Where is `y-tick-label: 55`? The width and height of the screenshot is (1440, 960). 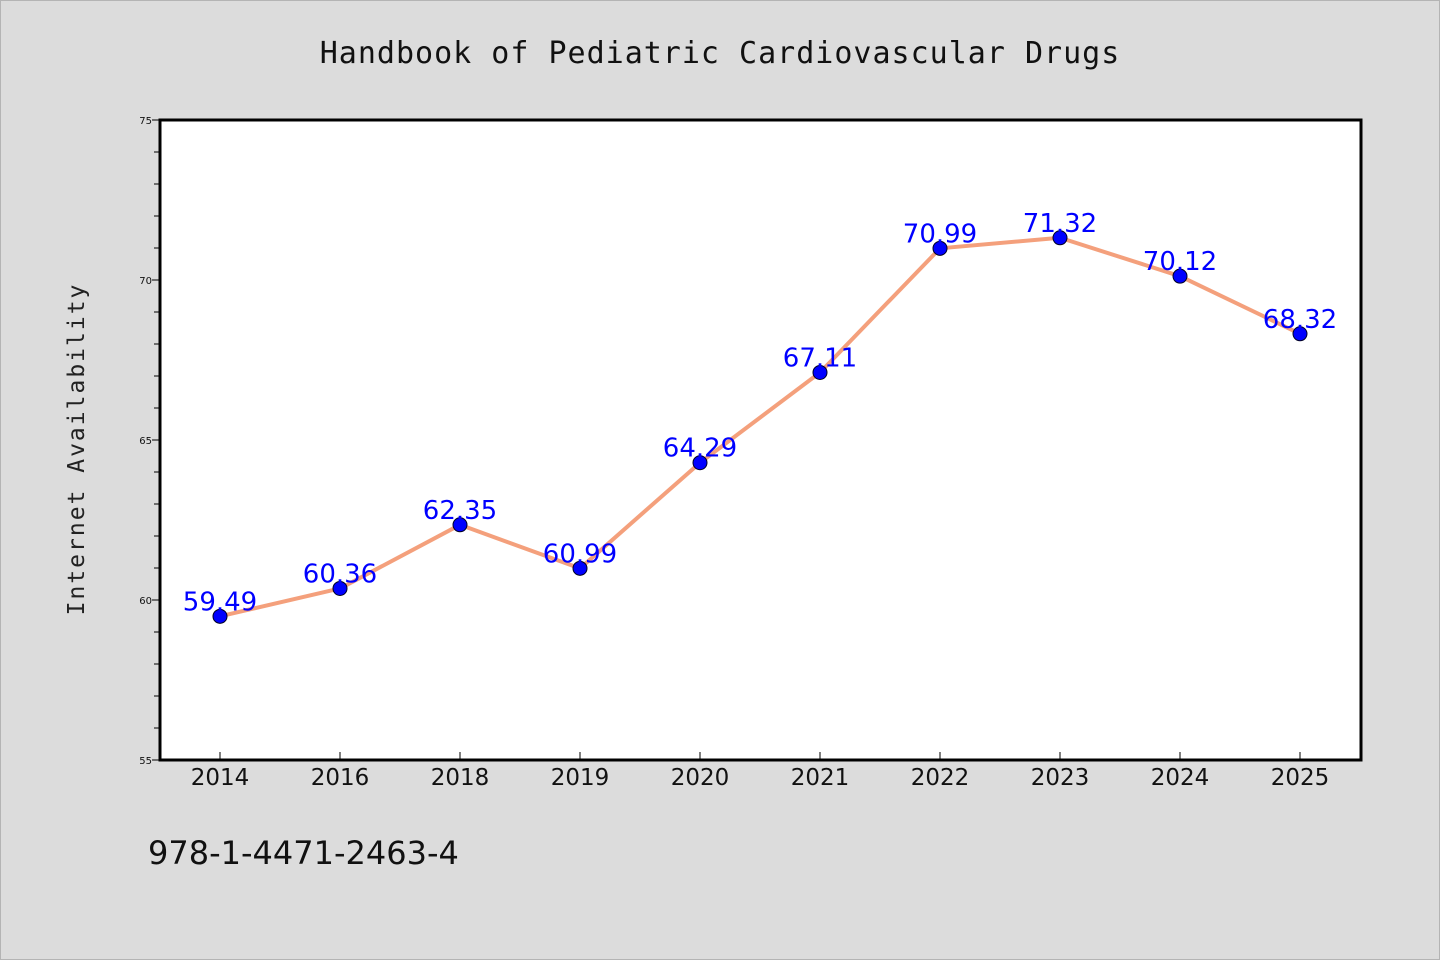 y-tick-label: 55 is located at coordinates (145, 761).